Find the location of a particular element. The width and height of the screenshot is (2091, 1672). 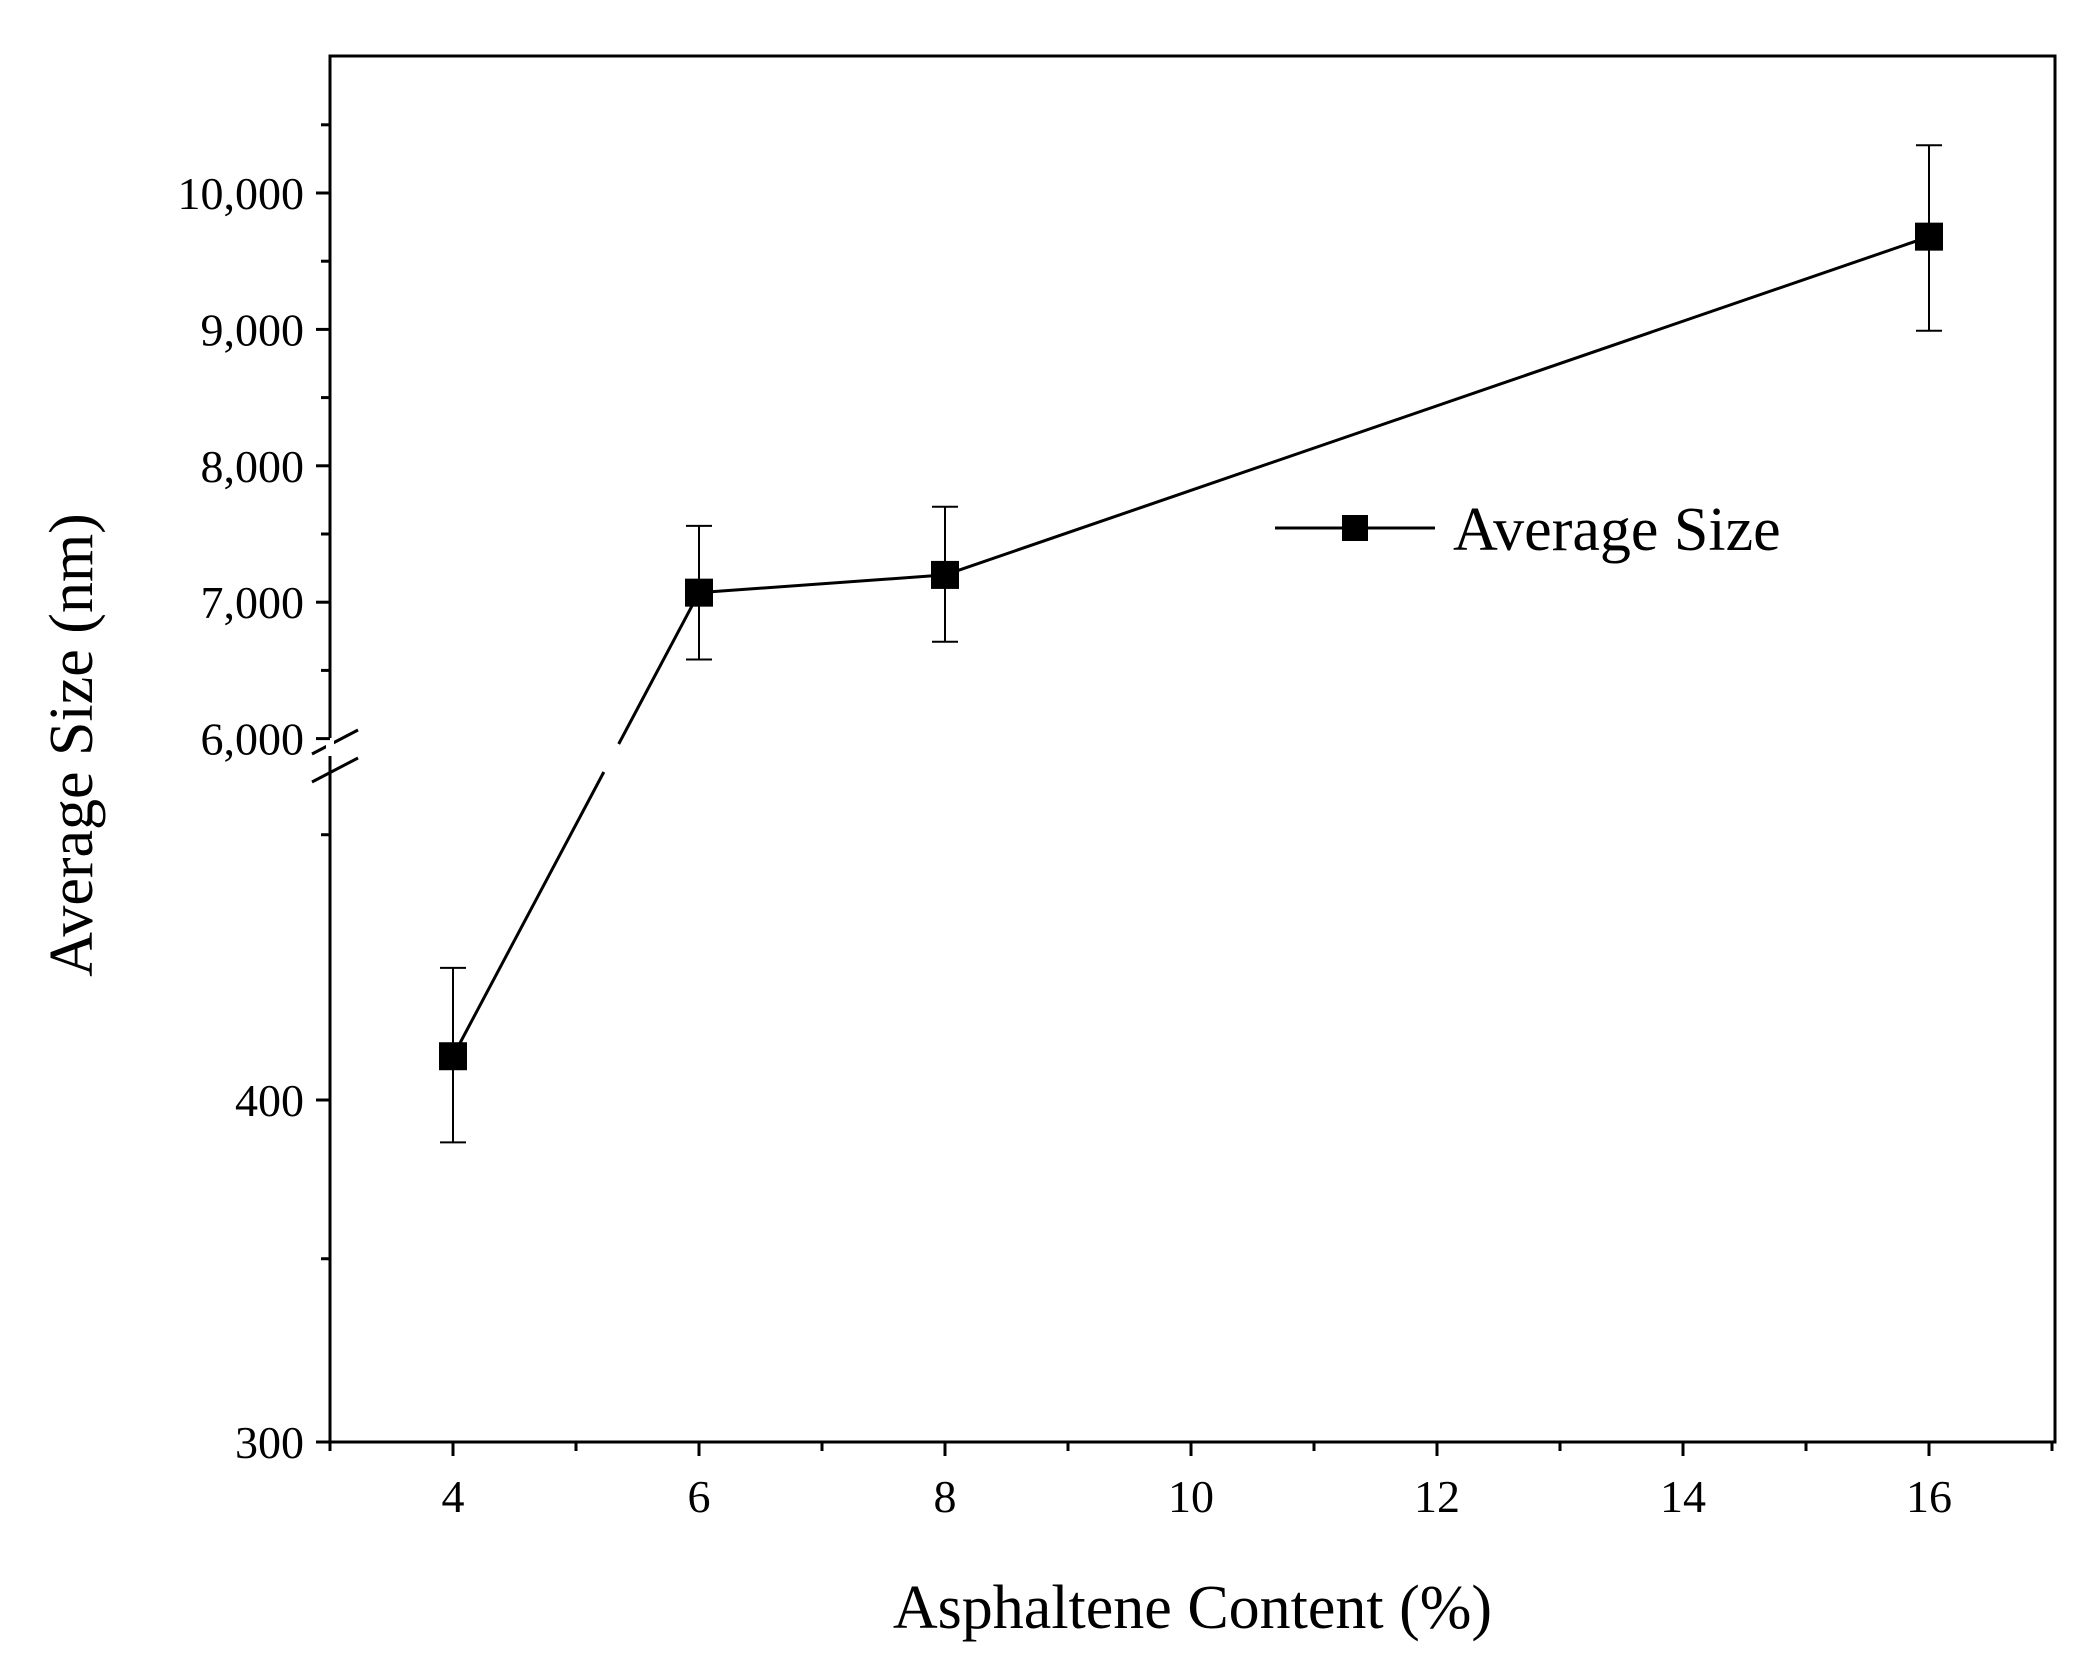

y-tick-label: 8,000 is located at coordinates (253, 466).